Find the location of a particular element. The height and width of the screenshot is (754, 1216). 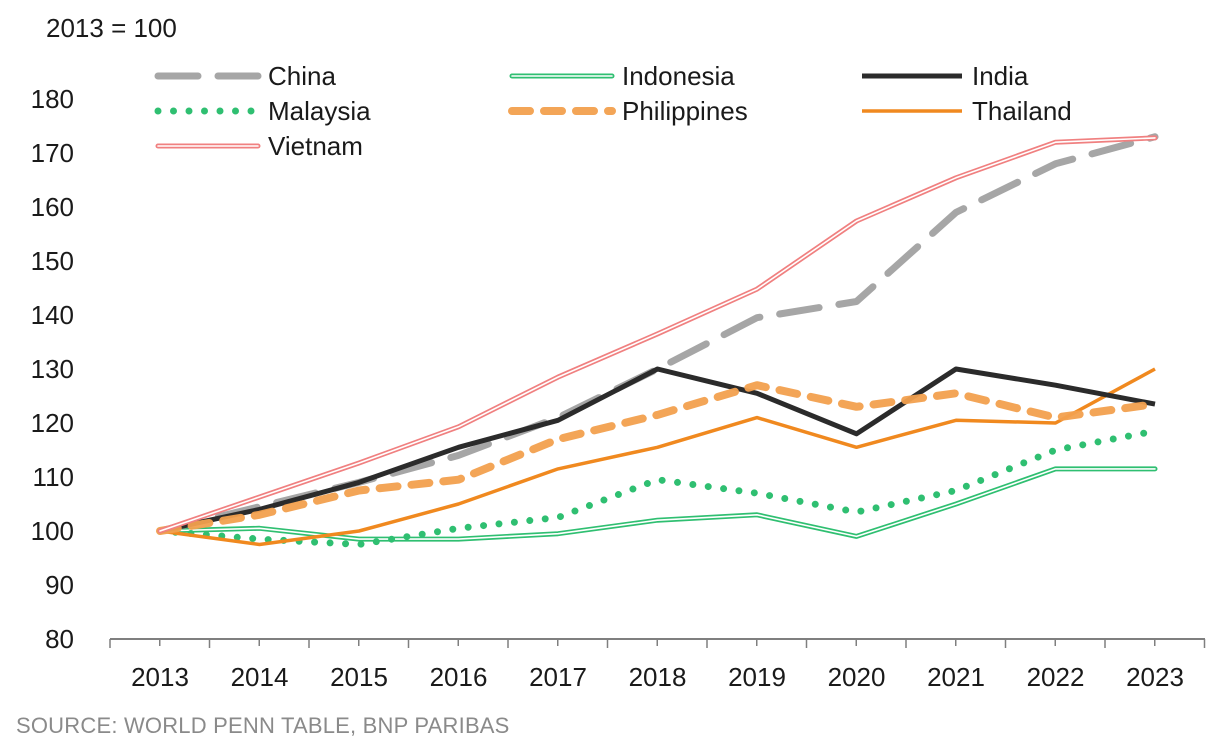

x-tick-label: 2014 is located at coordinates (260, 677).